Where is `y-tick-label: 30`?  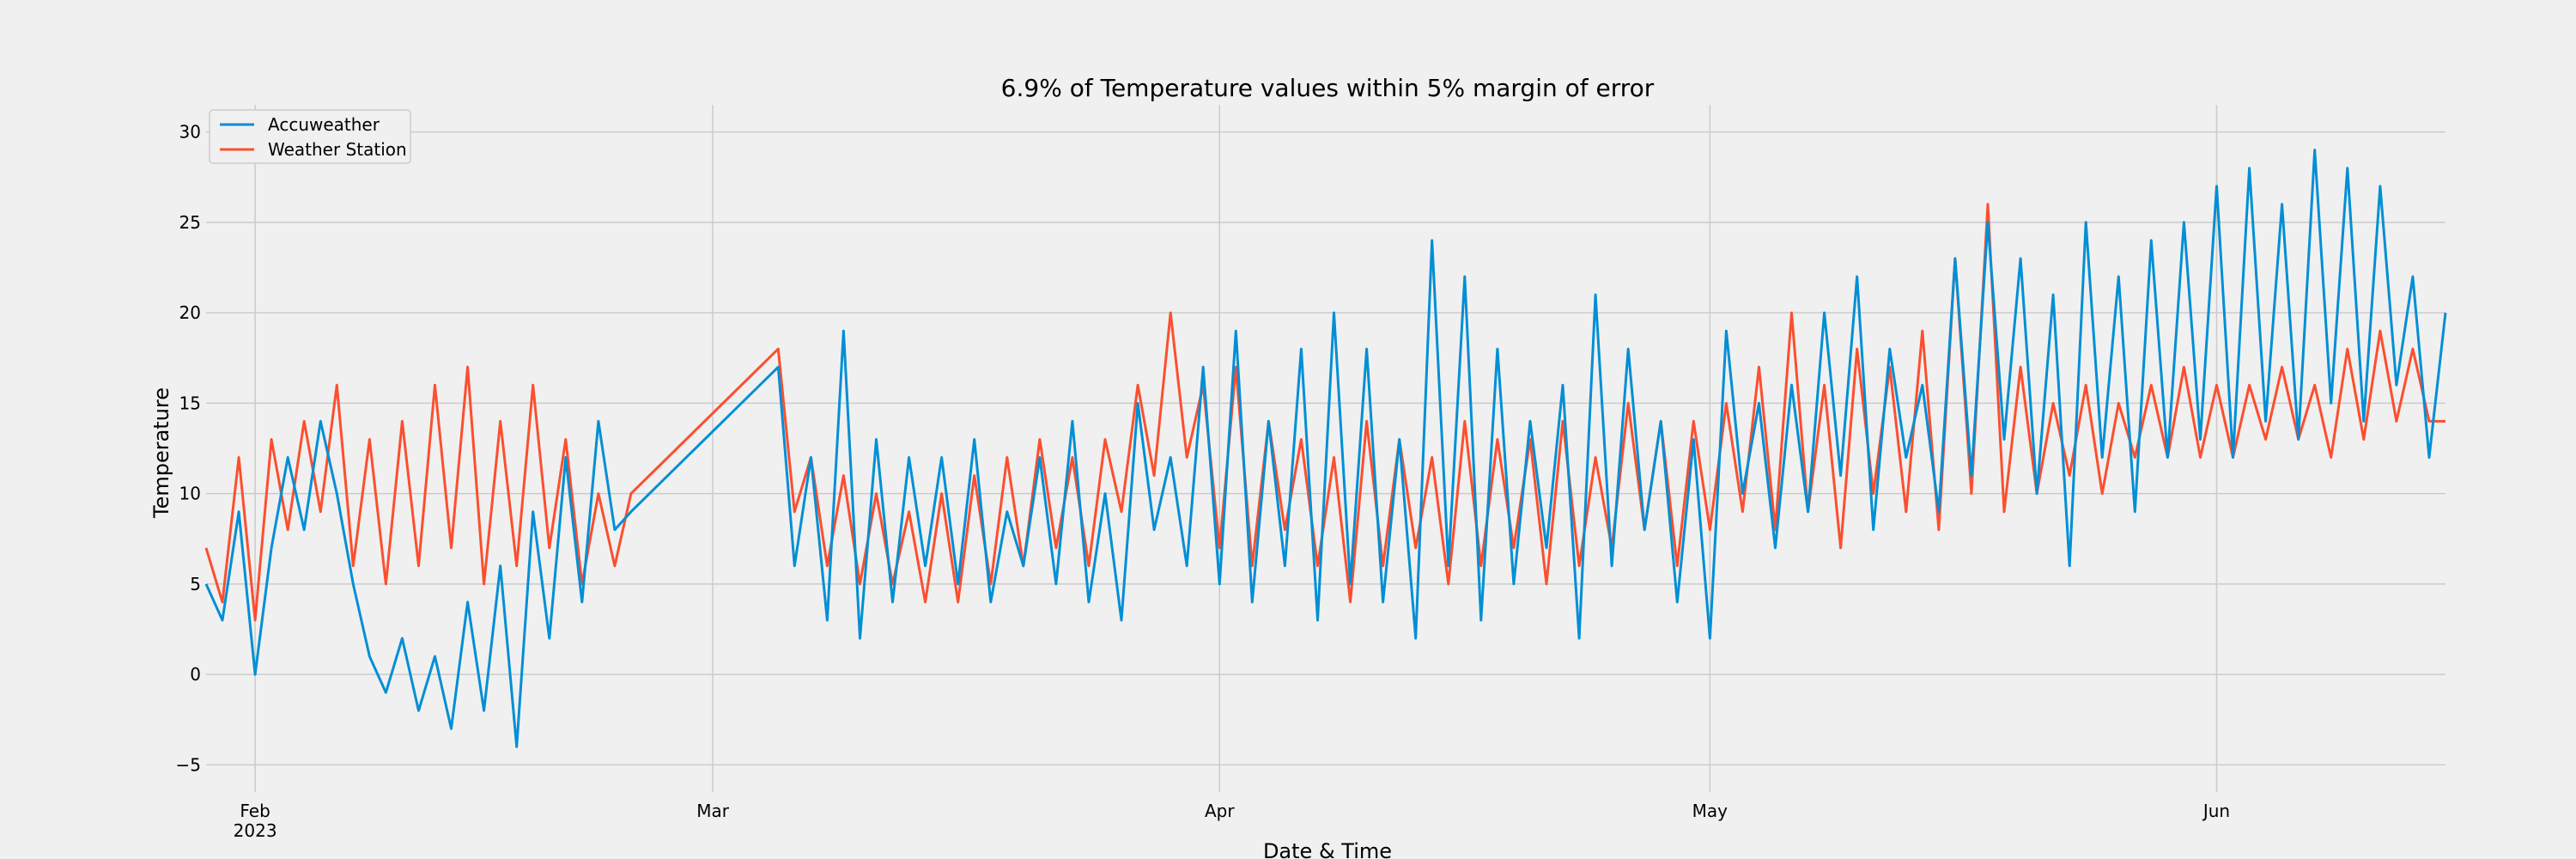 y-tick-label: 30 is located at coordinates (190, 132).